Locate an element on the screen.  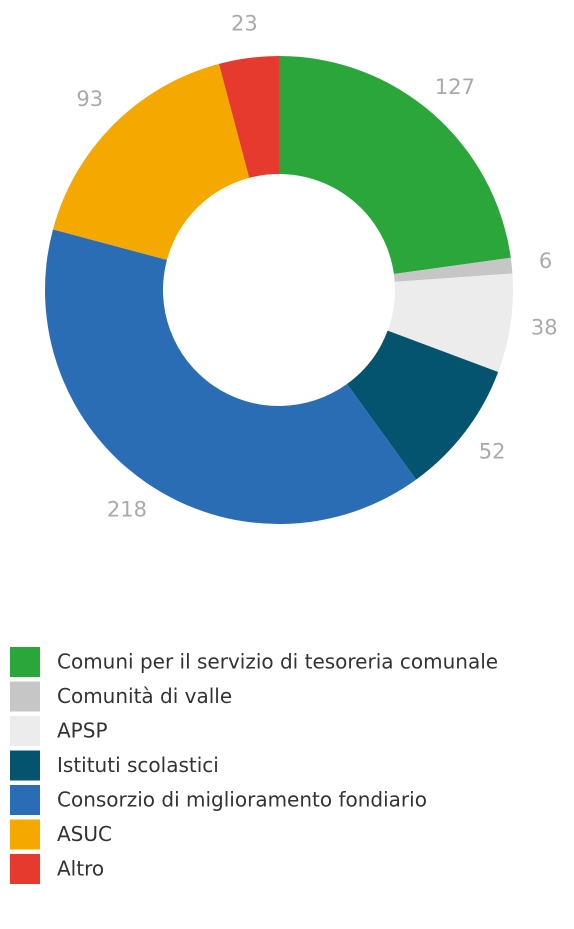
data-label: 52 is located at coordinates (492, 451).